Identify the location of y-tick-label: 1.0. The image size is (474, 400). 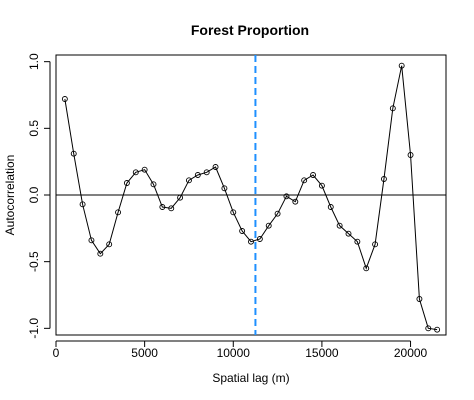
(34, 61).